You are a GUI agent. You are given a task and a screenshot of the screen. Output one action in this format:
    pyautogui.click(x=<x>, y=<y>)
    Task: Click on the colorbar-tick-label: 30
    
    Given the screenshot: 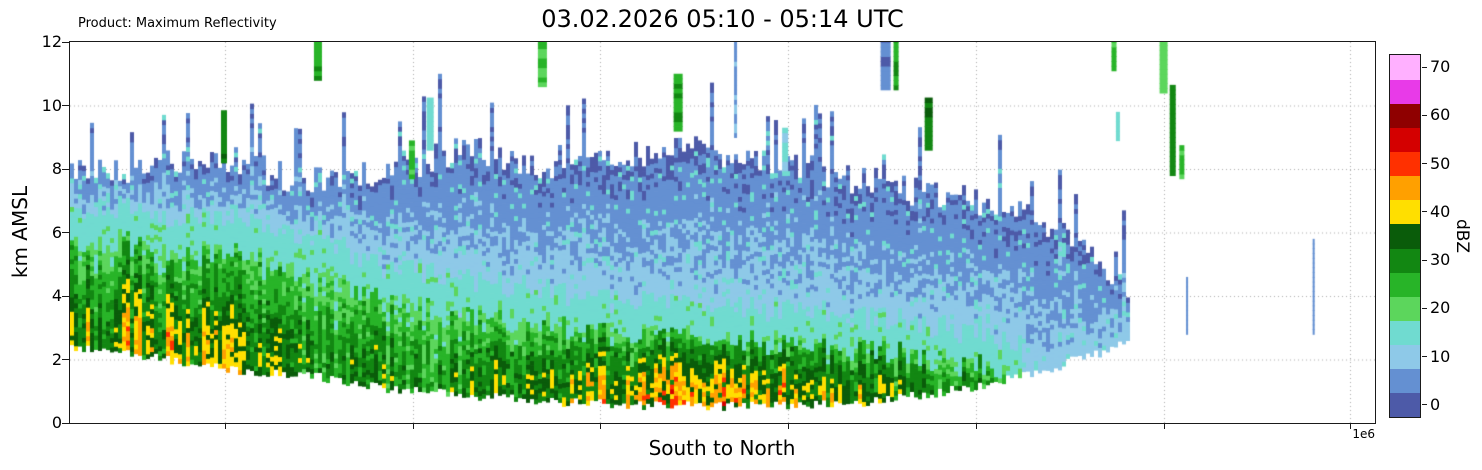 What is the action you would take?
    pyautogui.click(x=1440, y=260)
    